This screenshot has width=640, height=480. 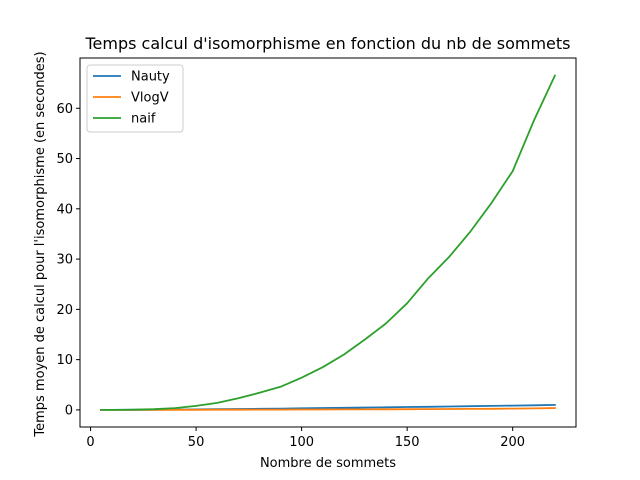 What do you see at coordinates (64, 260) in the screenshot?
I see `y-tick-label: 30` at bounding box center [64, 260].